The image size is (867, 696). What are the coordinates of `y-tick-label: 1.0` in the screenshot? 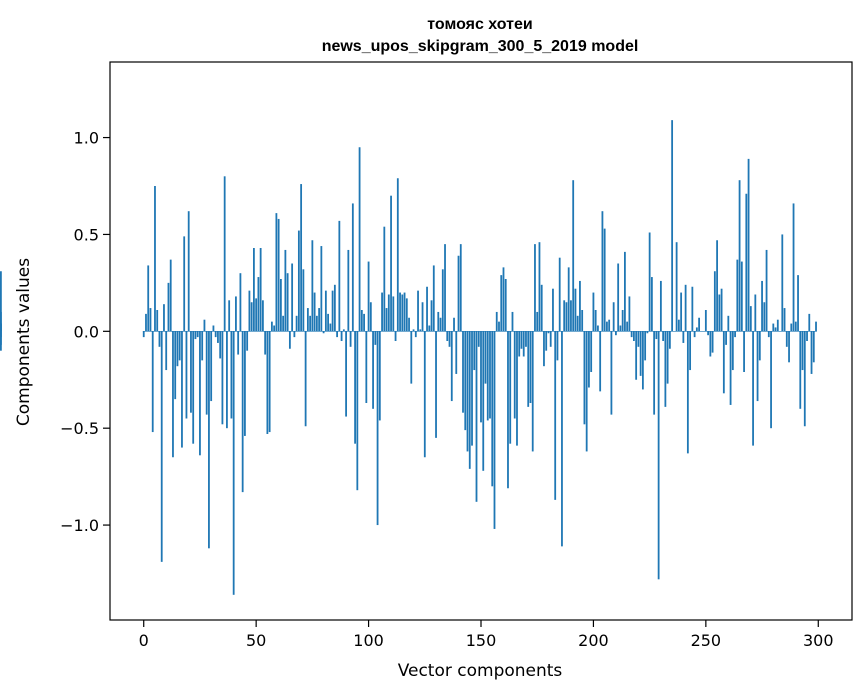 It's located at (86, 138).